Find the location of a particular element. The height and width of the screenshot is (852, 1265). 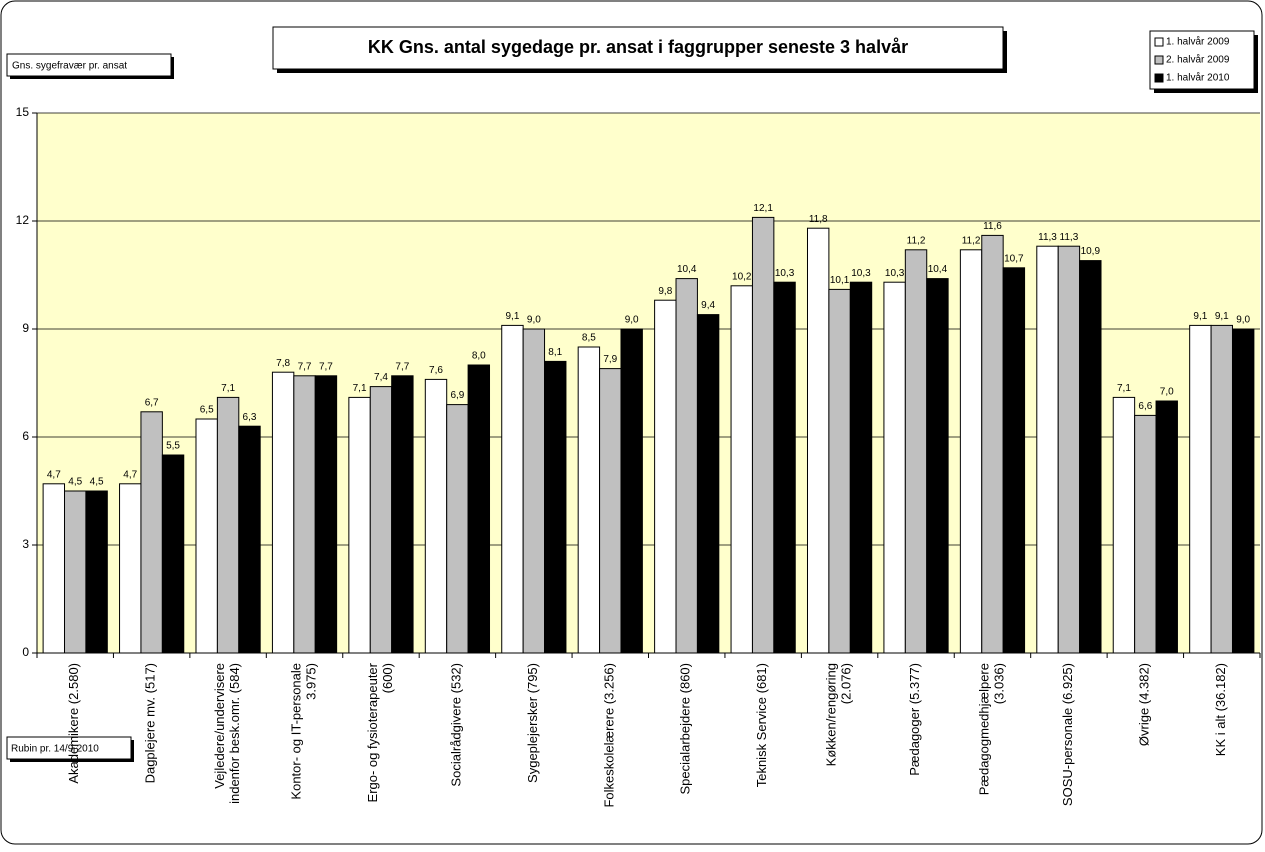

value-label: 8,1 is located at coordinates (555, 352).